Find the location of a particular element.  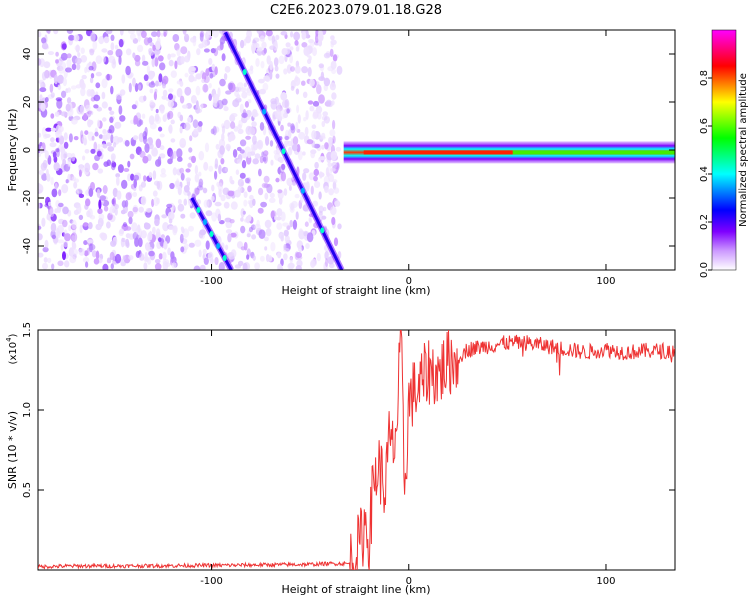

bottom-y-tick-label: 0.5 is located at coordinates (27, 490).